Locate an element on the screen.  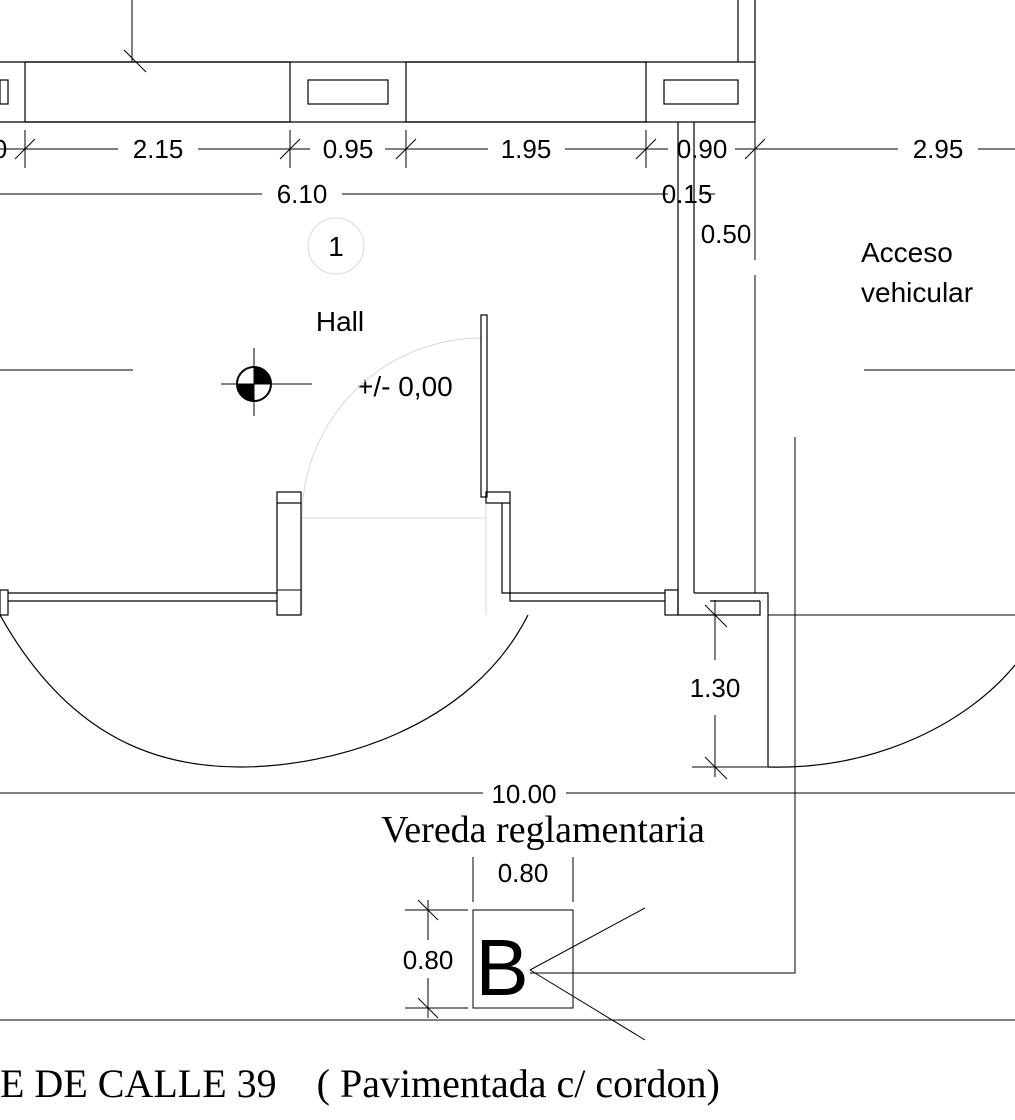
leader-line is located at coordinates (663, 705).